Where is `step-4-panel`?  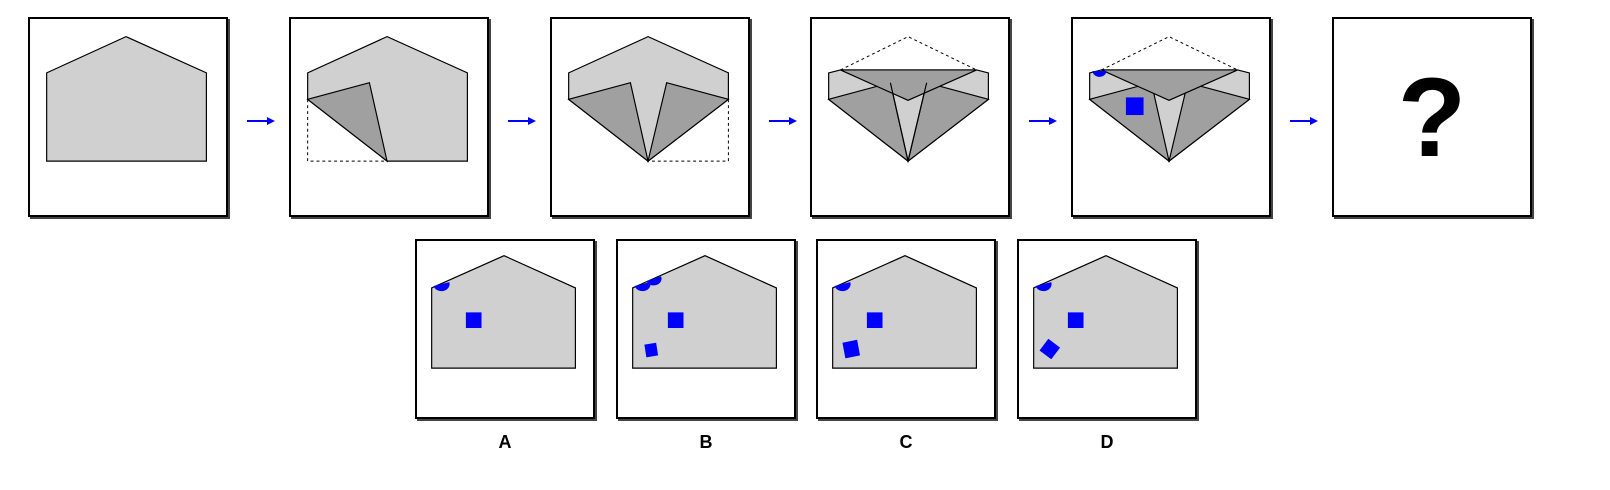 step-4-panel is located at coordinates (910, 117).